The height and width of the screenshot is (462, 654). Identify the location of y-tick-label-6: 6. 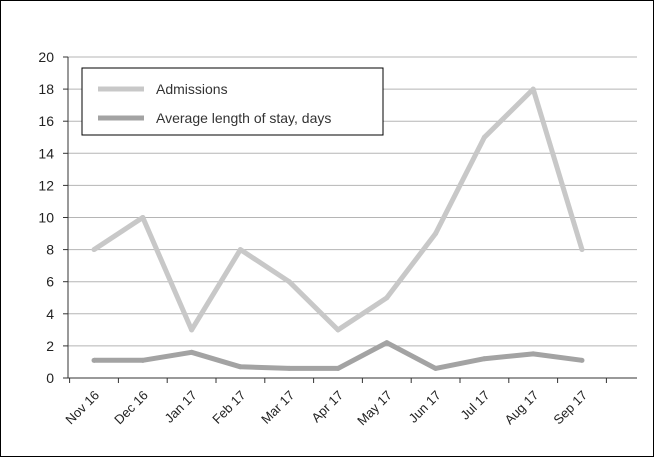
(50, 282).